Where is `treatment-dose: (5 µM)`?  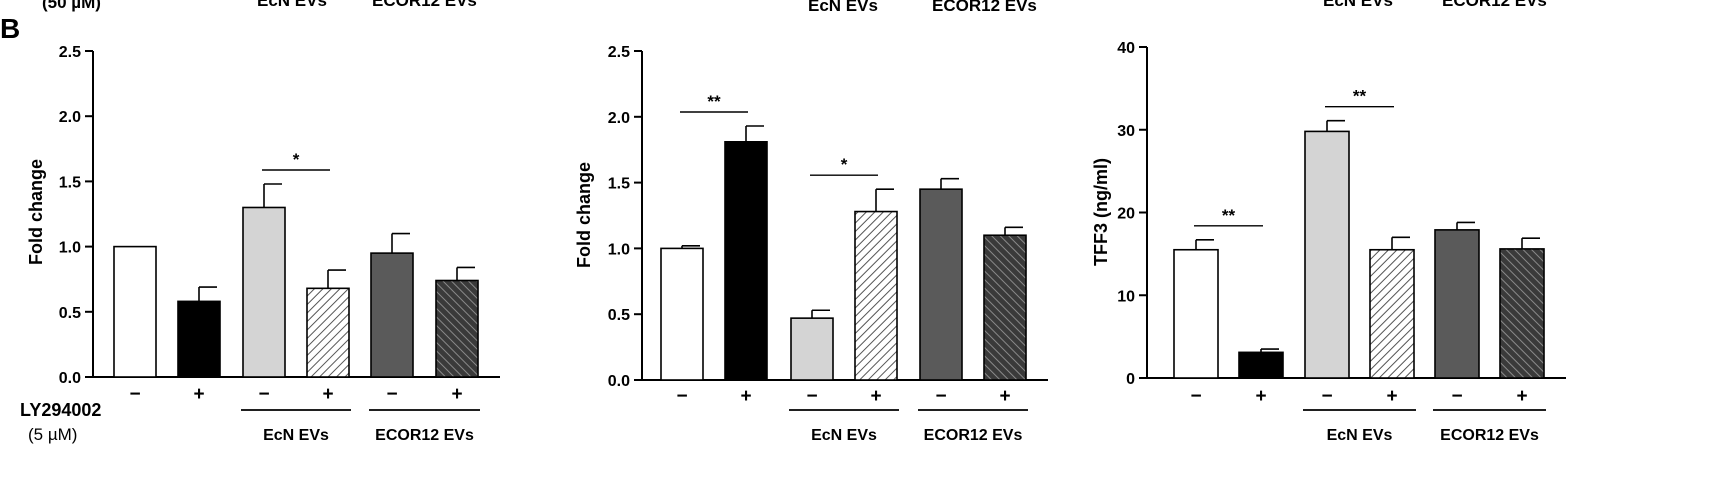 treatment-dose: (5 µM) is located at coordinates (52, 434).